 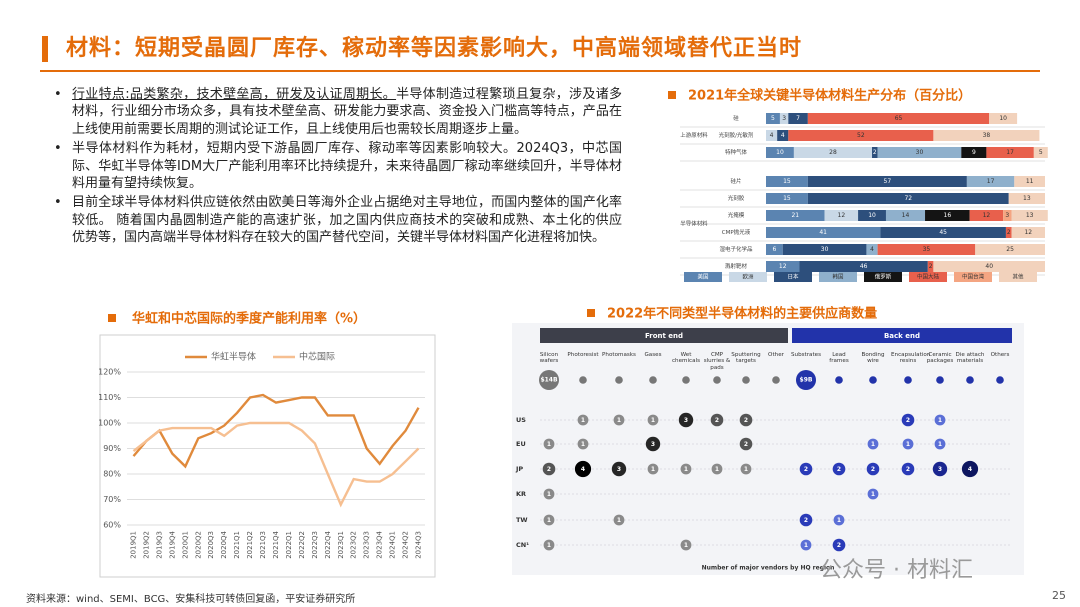 What do you see at coordinates (872, 215) in the screenshot?
I see `segment-label: 10` at bounding box center [872, 215].